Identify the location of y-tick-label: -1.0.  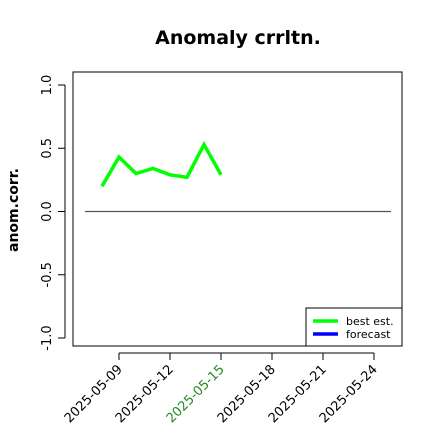
(47, 337).